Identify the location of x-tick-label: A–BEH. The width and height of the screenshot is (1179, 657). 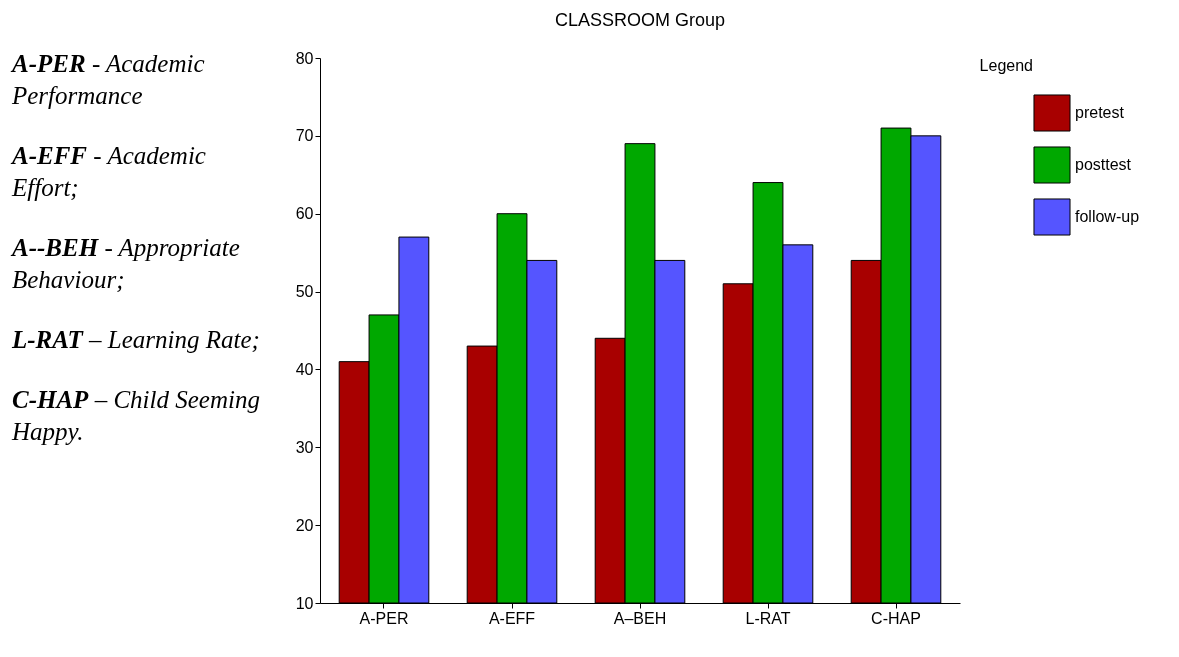
(640, 618).